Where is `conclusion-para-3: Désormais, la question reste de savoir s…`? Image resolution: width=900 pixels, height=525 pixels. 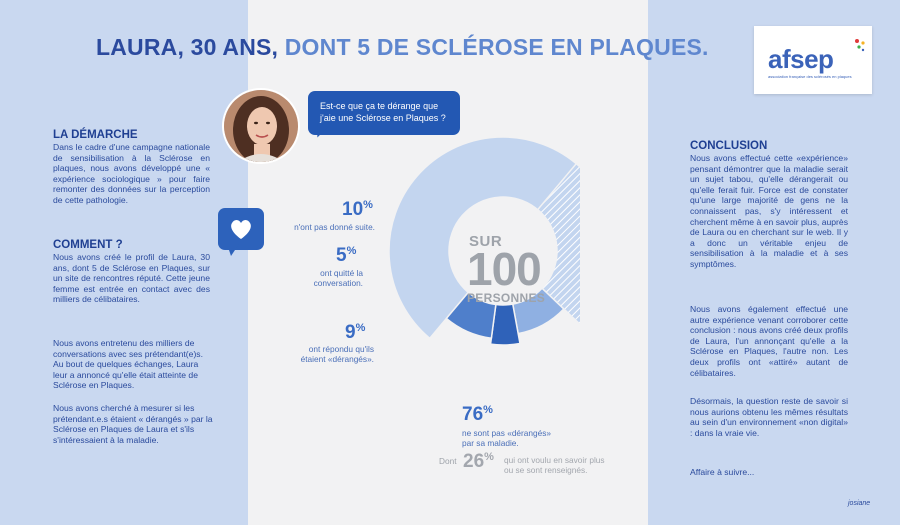 conclusion-para-3: Désormais, la question reste de savoir s… is located at coordinates (769, 417).